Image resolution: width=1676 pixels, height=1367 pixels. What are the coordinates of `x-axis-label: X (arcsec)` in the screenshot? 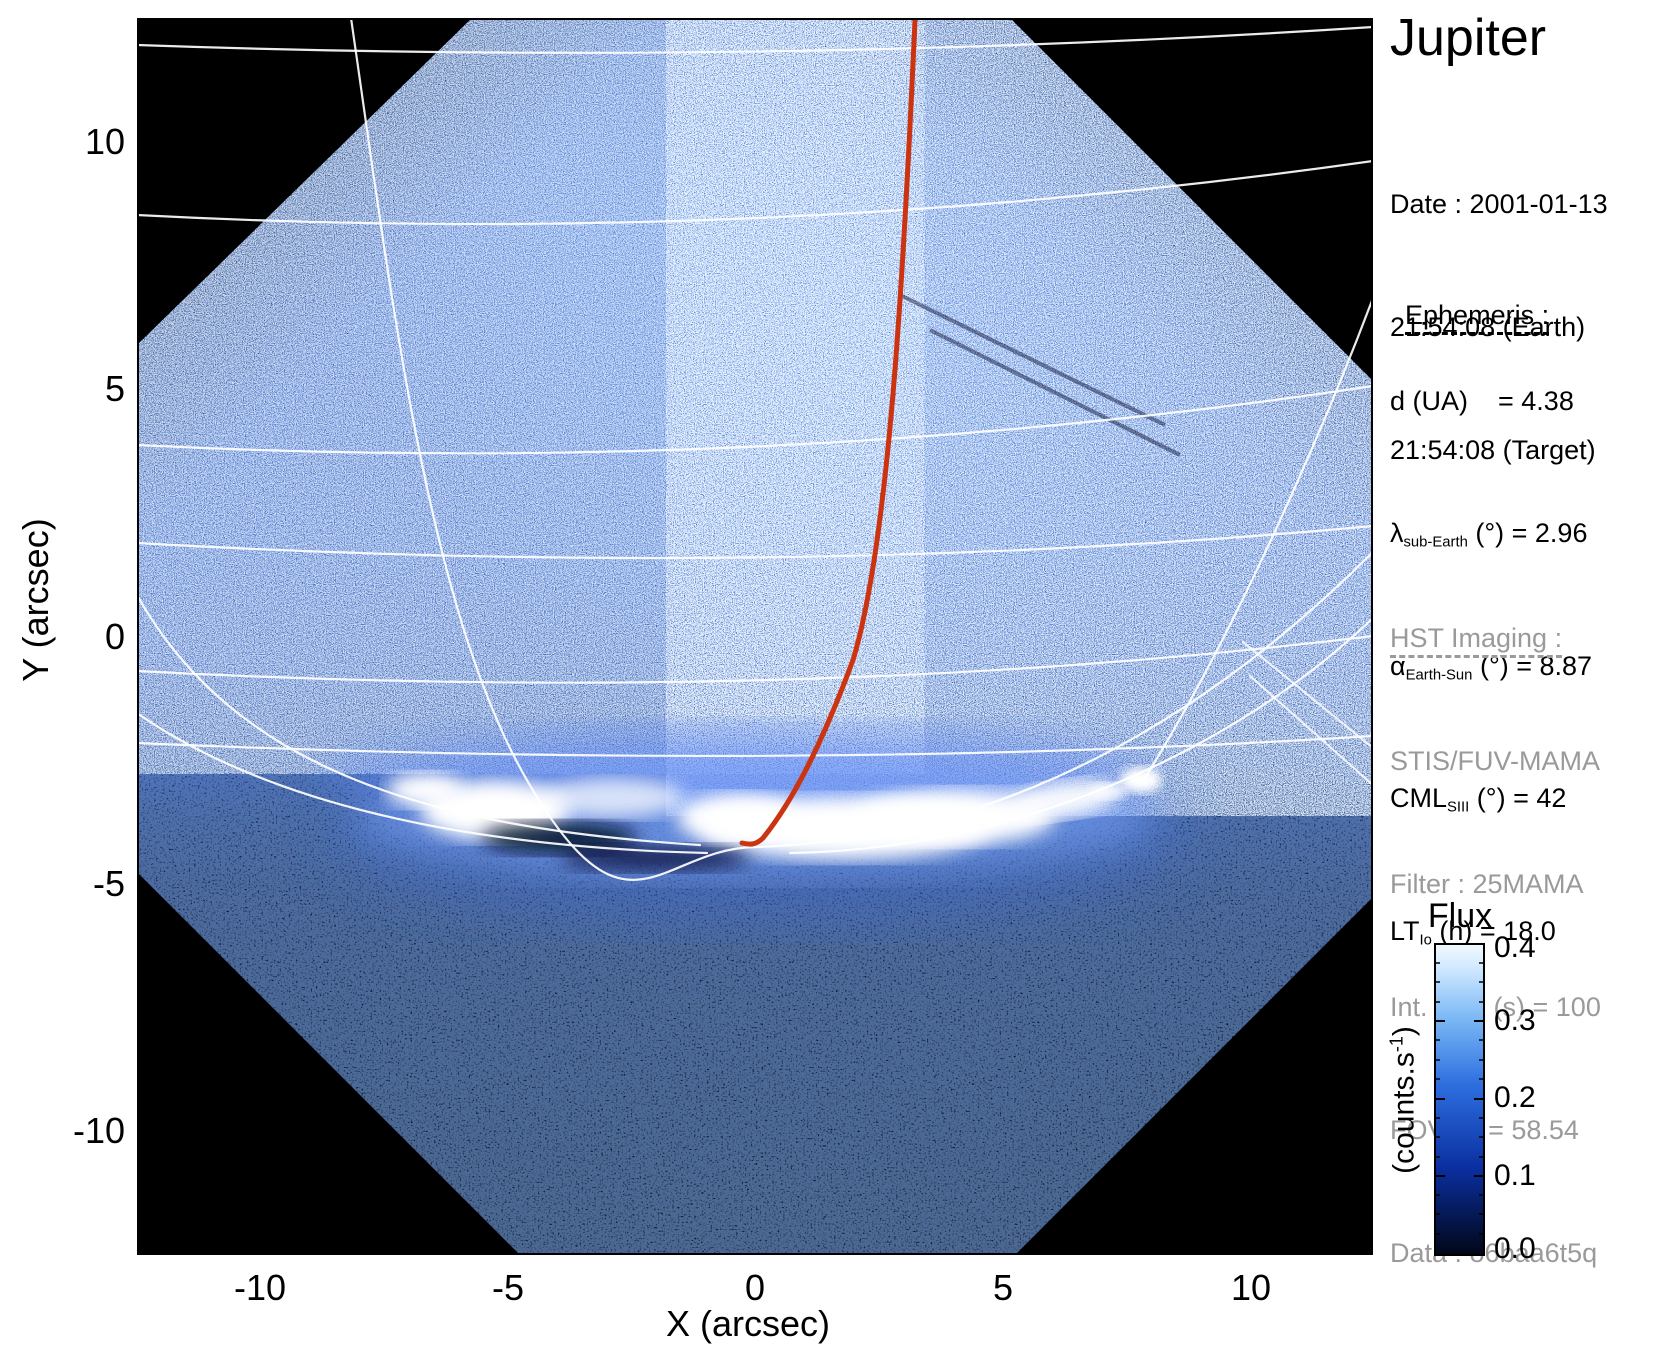 It's located at (748, 1323).